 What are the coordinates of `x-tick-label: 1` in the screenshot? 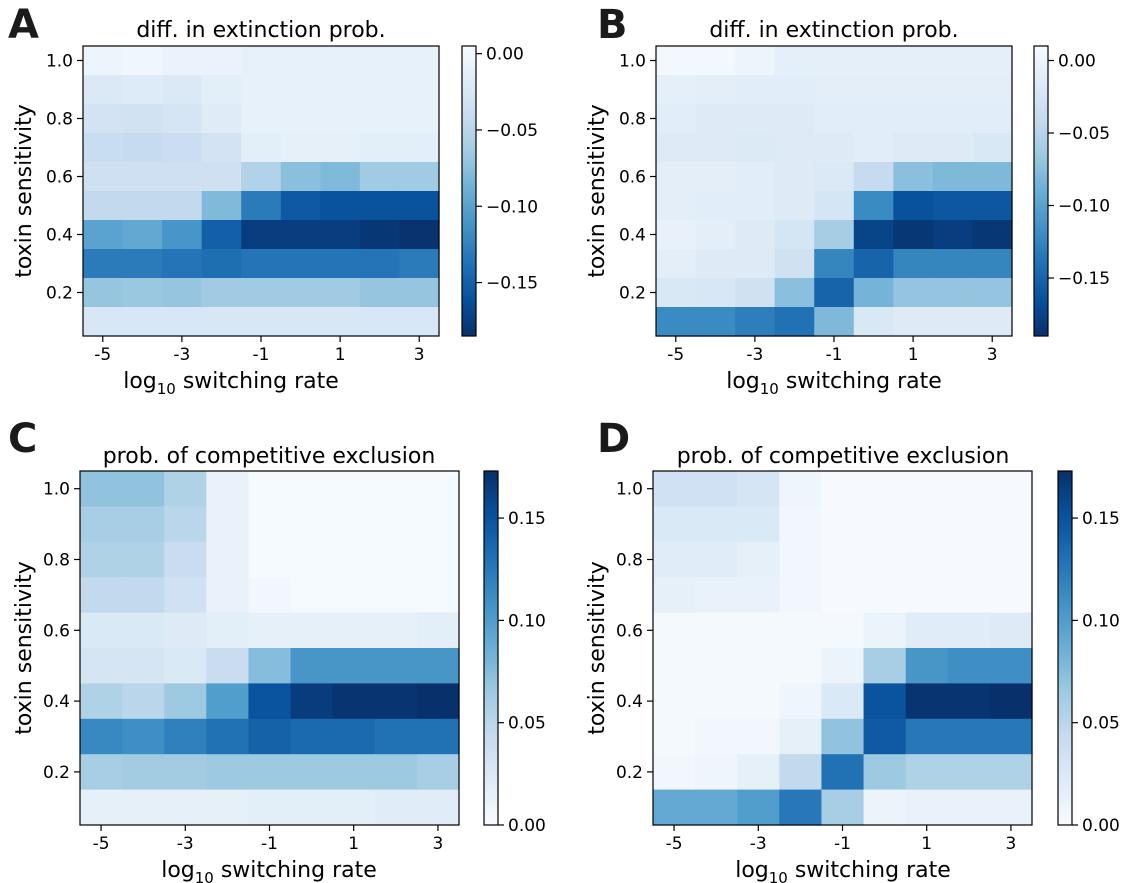 It's located at (913, 355).